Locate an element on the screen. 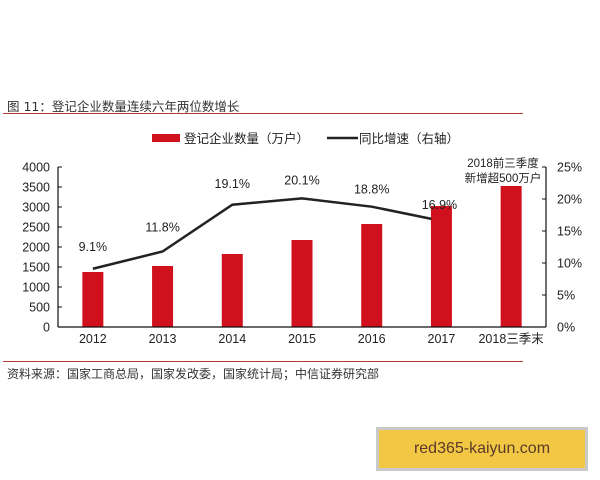 The image size is (600, 480). right-tick-label: 20% is located at coordinates (569, 200).